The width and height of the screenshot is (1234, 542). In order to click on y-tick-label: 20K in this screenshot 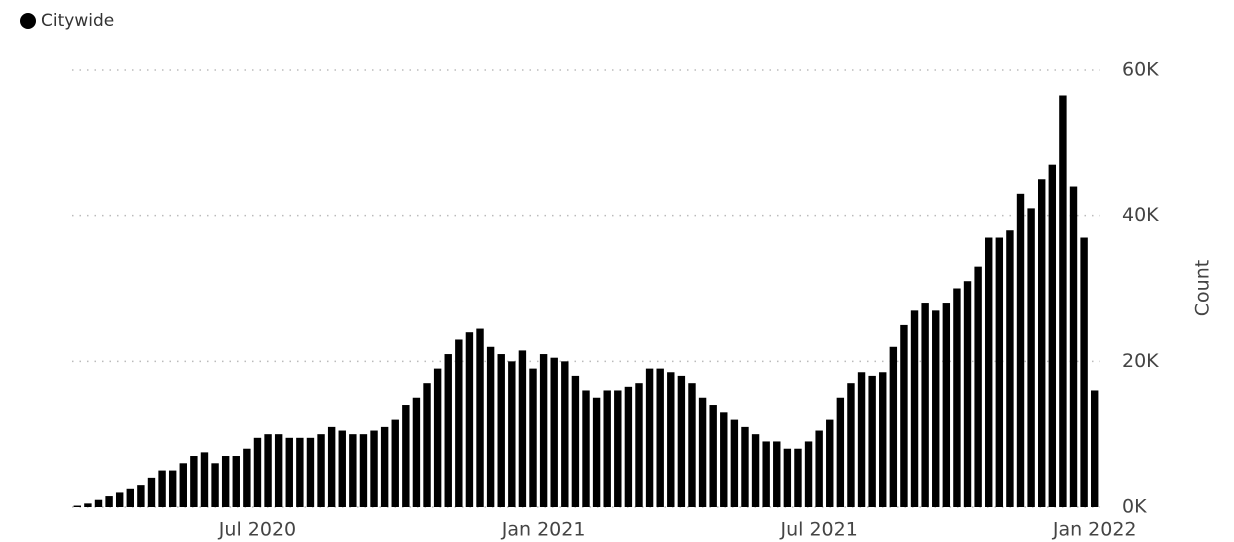, I will do `click(1140, 361)`.